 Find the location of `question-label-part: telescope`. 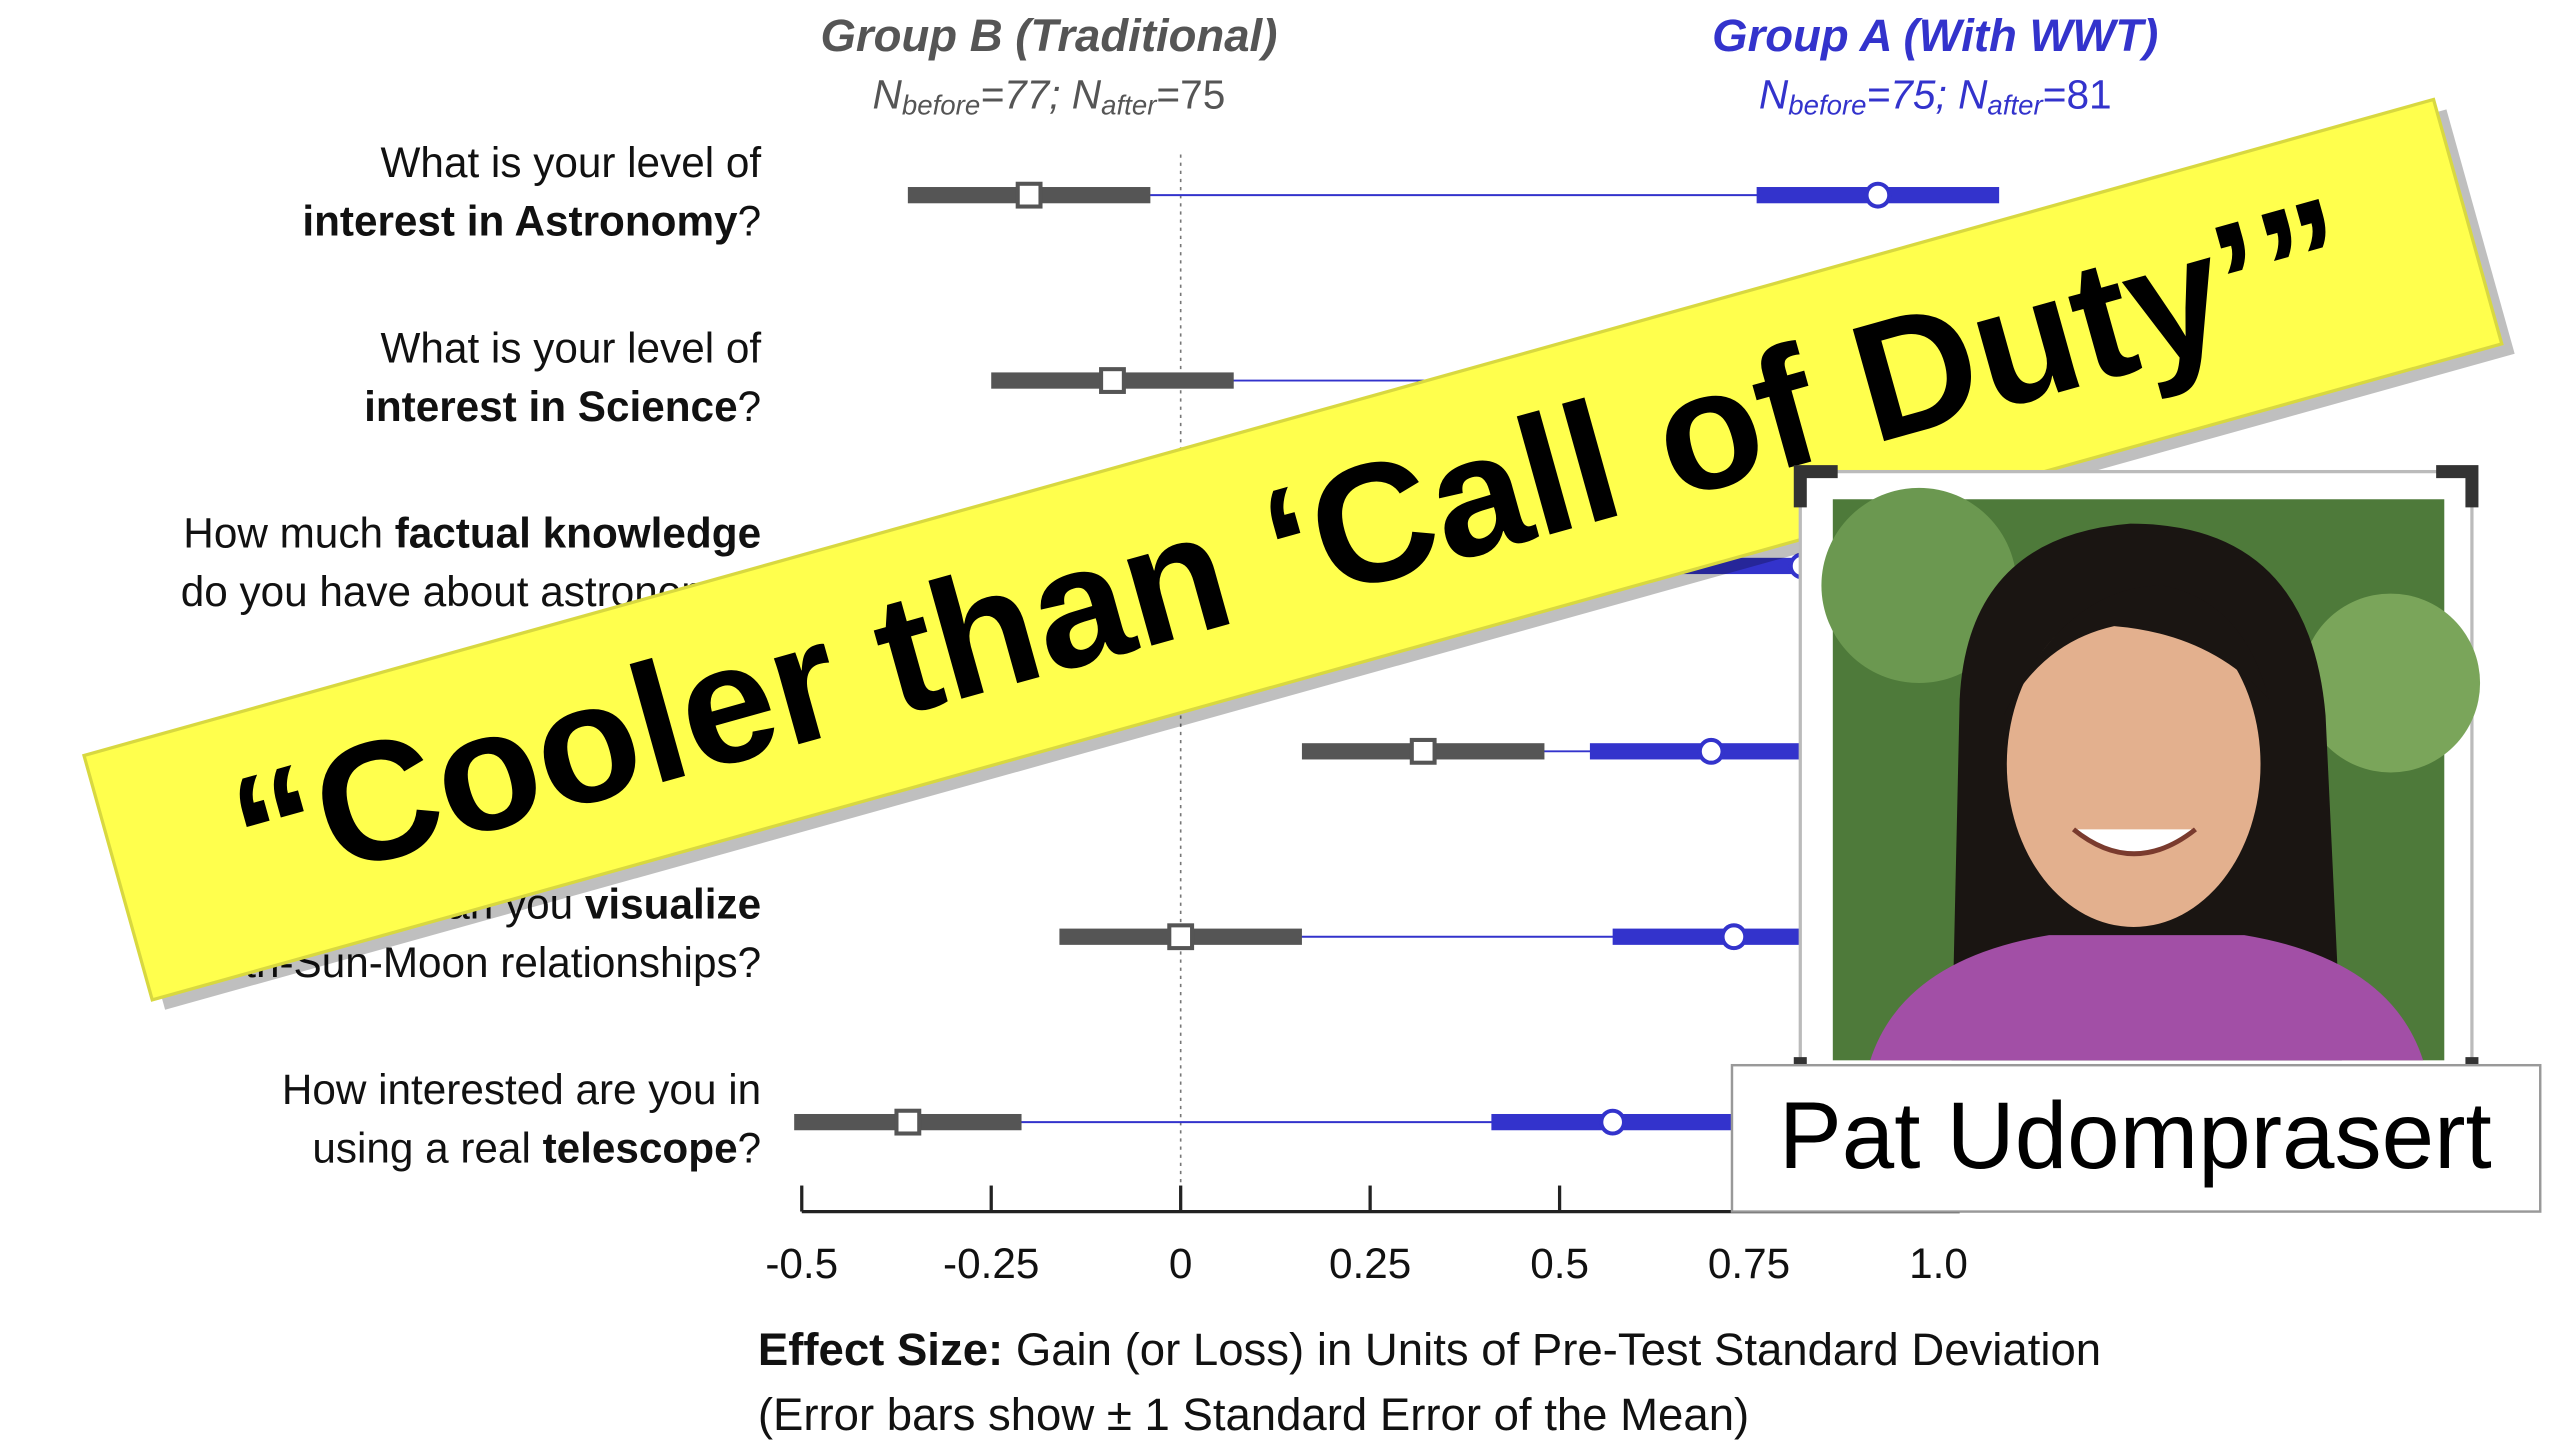

question-label-part: telescope is located at coordinates (640, 1148).